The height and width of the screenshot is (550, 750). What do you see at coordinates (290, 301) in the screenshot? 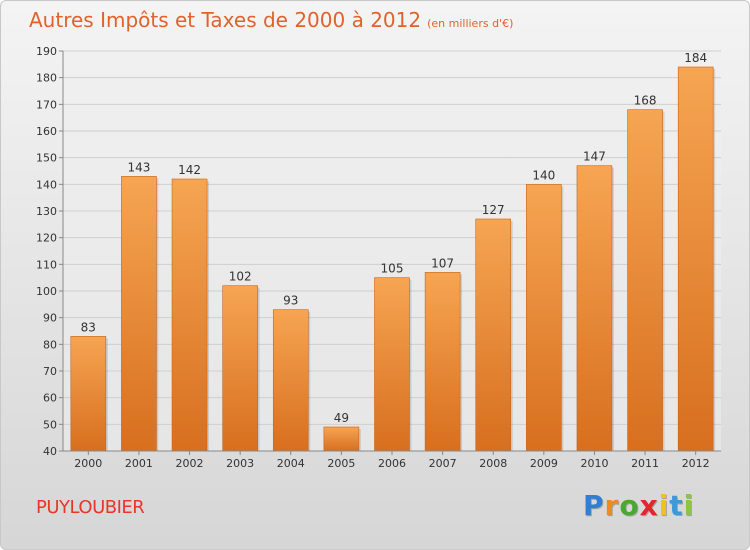
I see `data-label: 93` at bounding box center [290, 301].